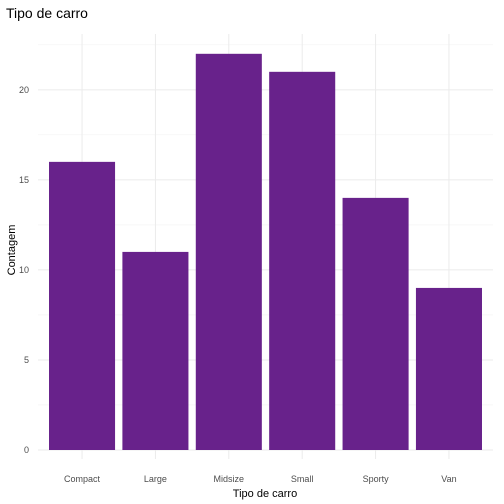  I want to click on y-tick-label: 5, so click(26, 360).